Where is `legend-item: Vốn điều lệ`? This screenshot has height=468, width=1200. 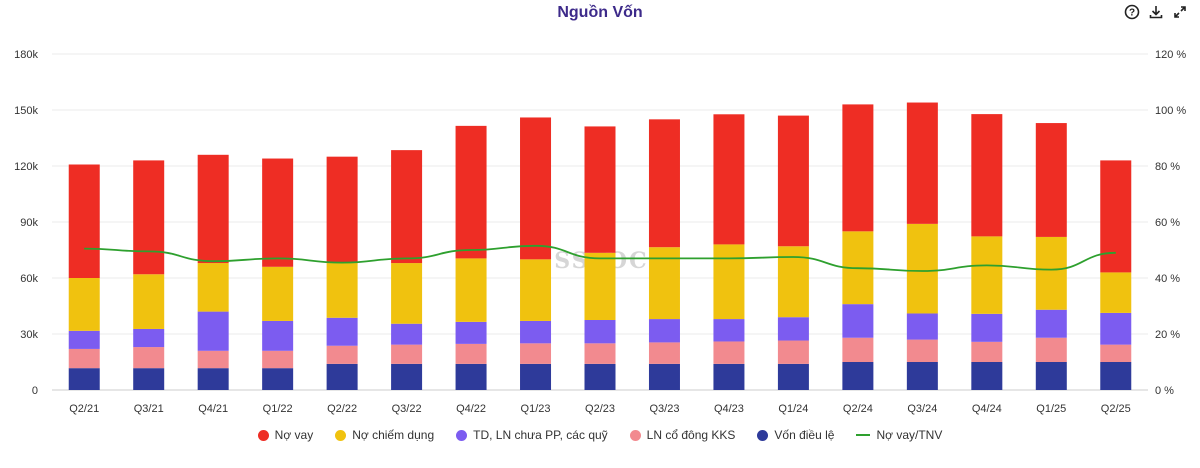
legend-item: Vốn điều lệ is located at coordinates (795, 435).